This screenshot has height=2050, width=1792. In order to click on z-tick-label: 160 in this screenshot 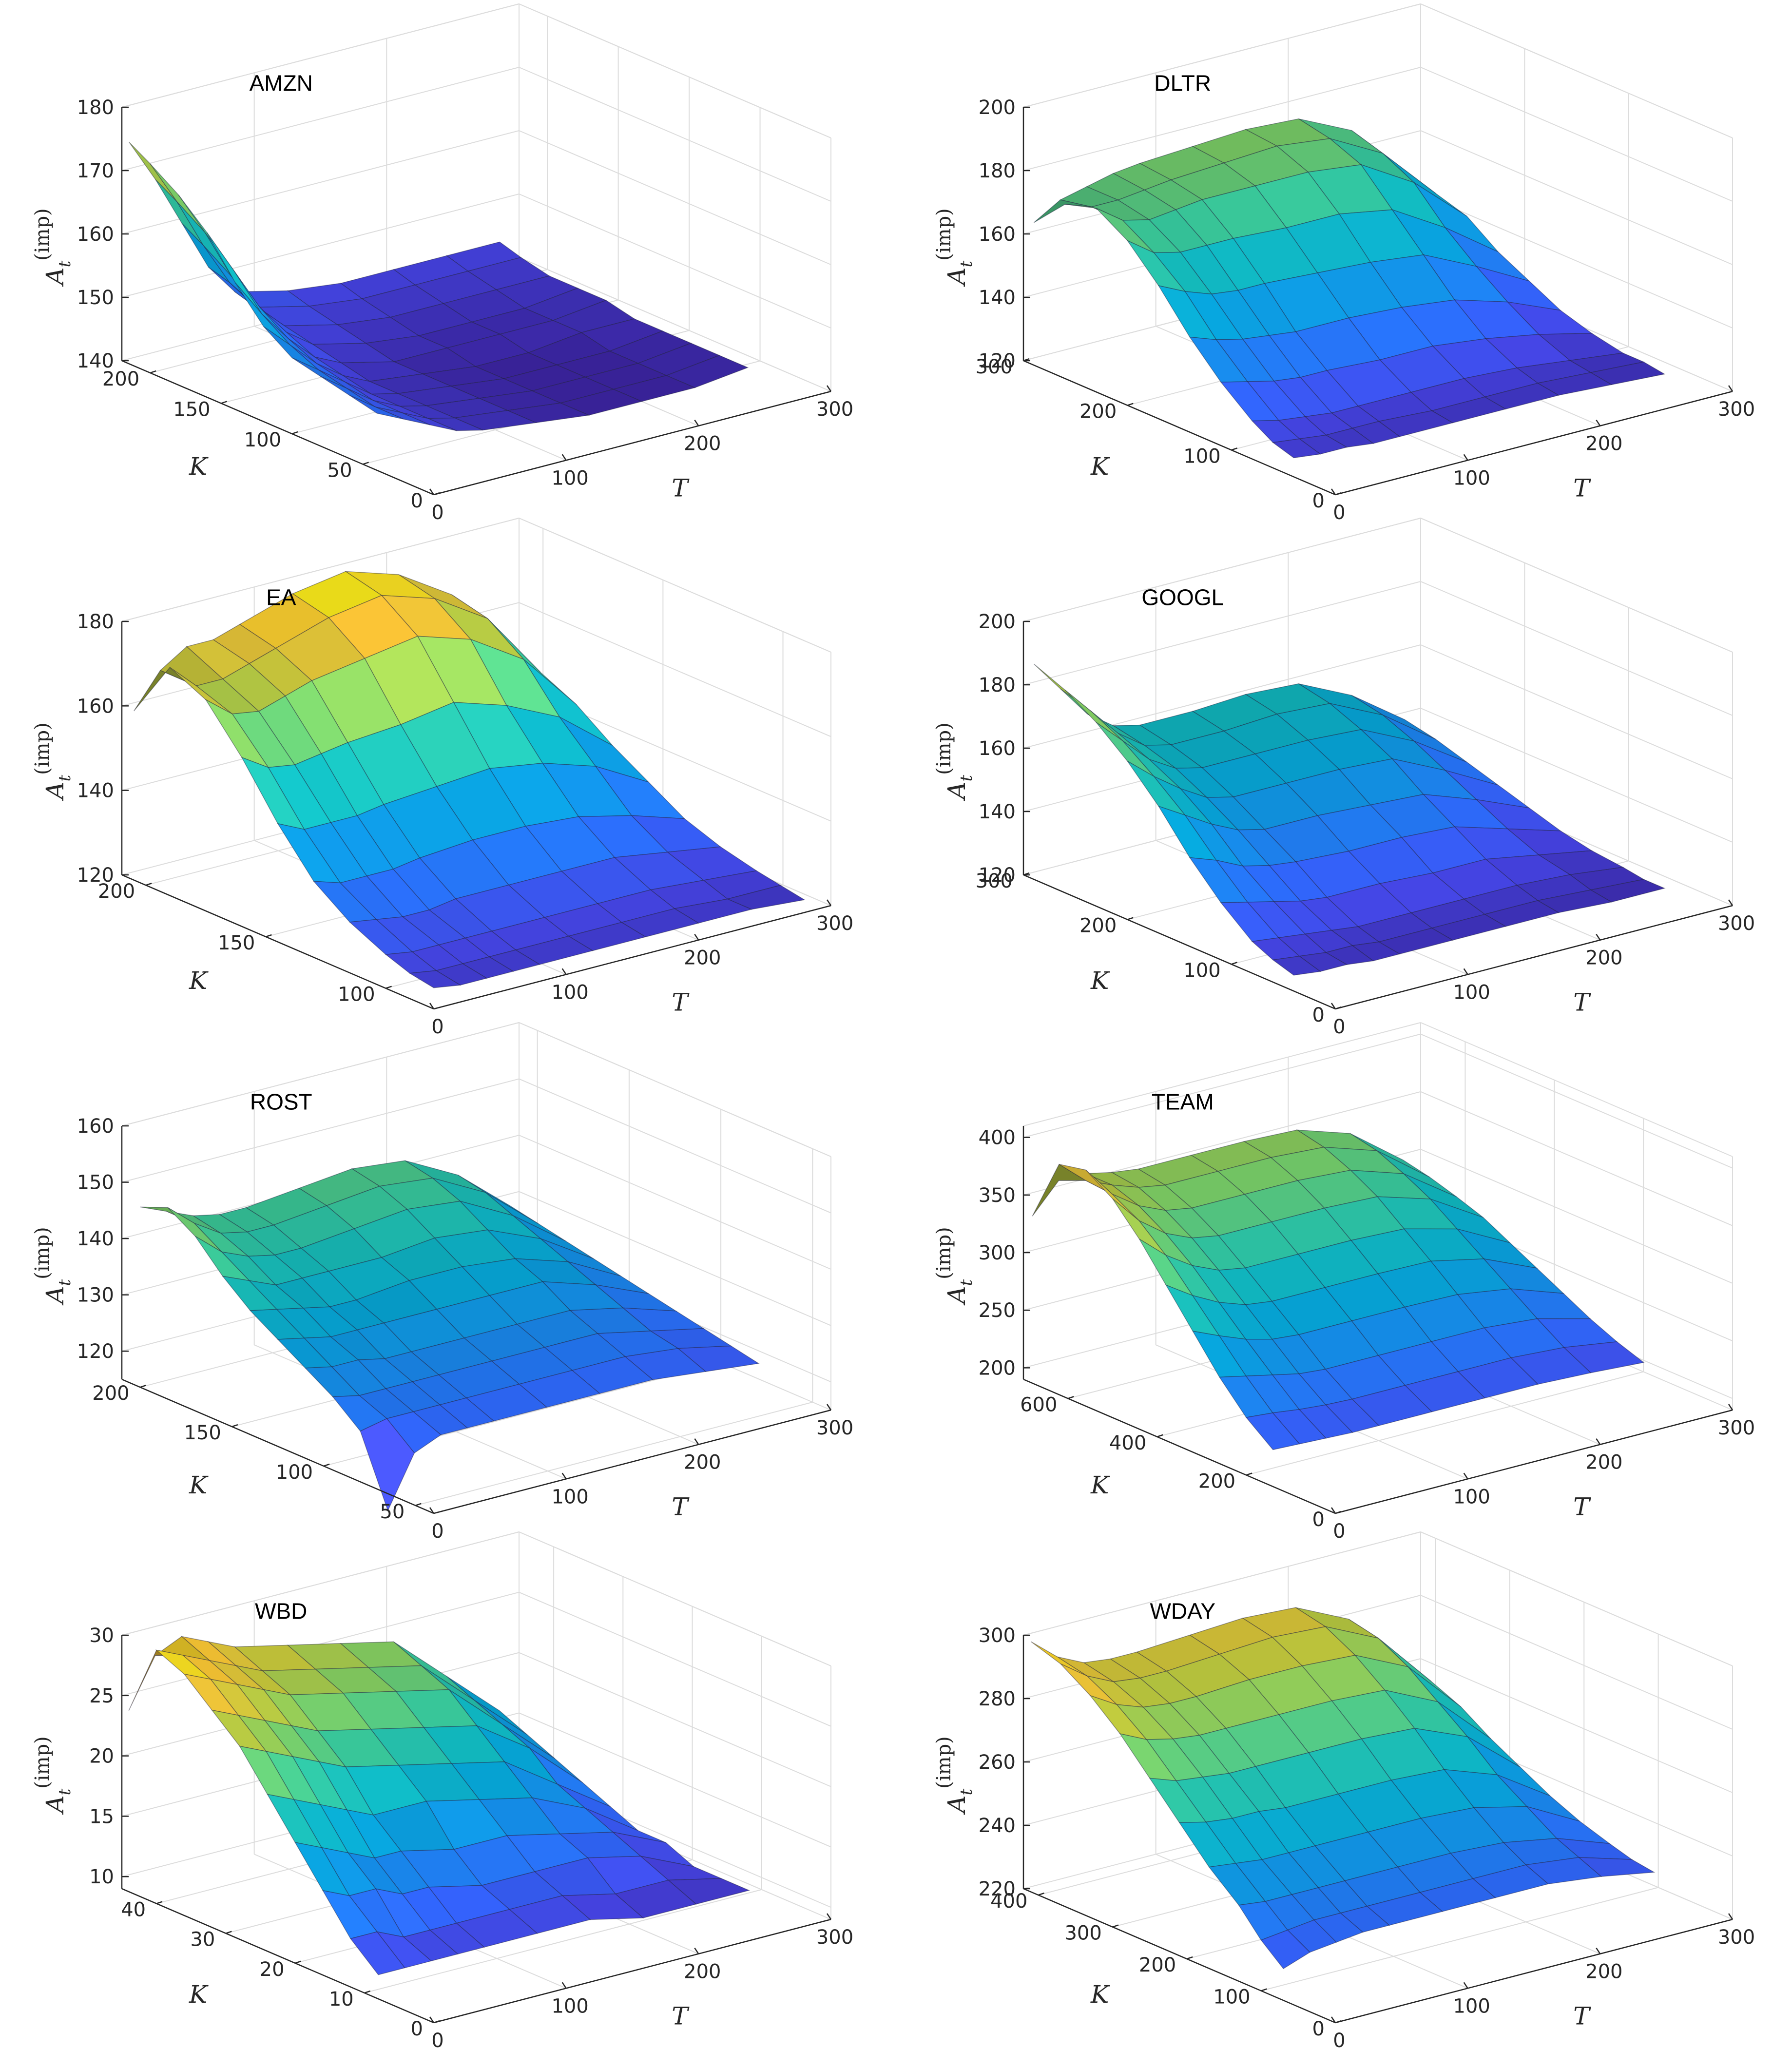, I will do `click(998, 749)`.